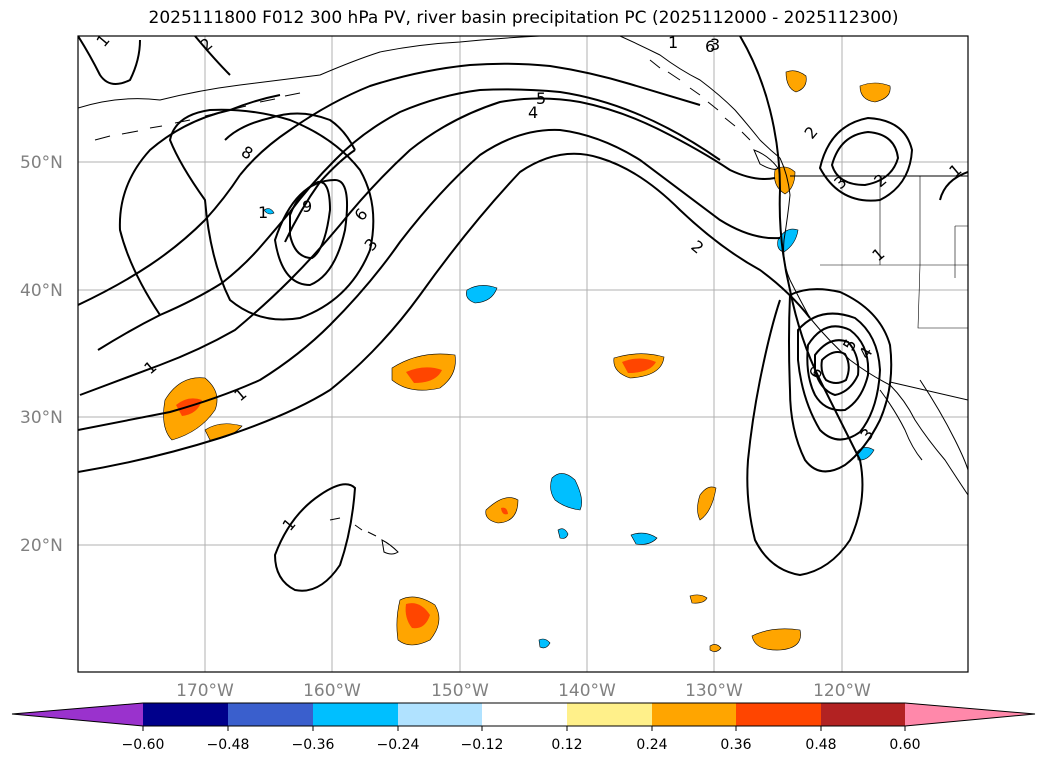  Describe the element at coordinates (41, 163) in the screenshot. I see `lat-label-50n: 50°N` at that location.